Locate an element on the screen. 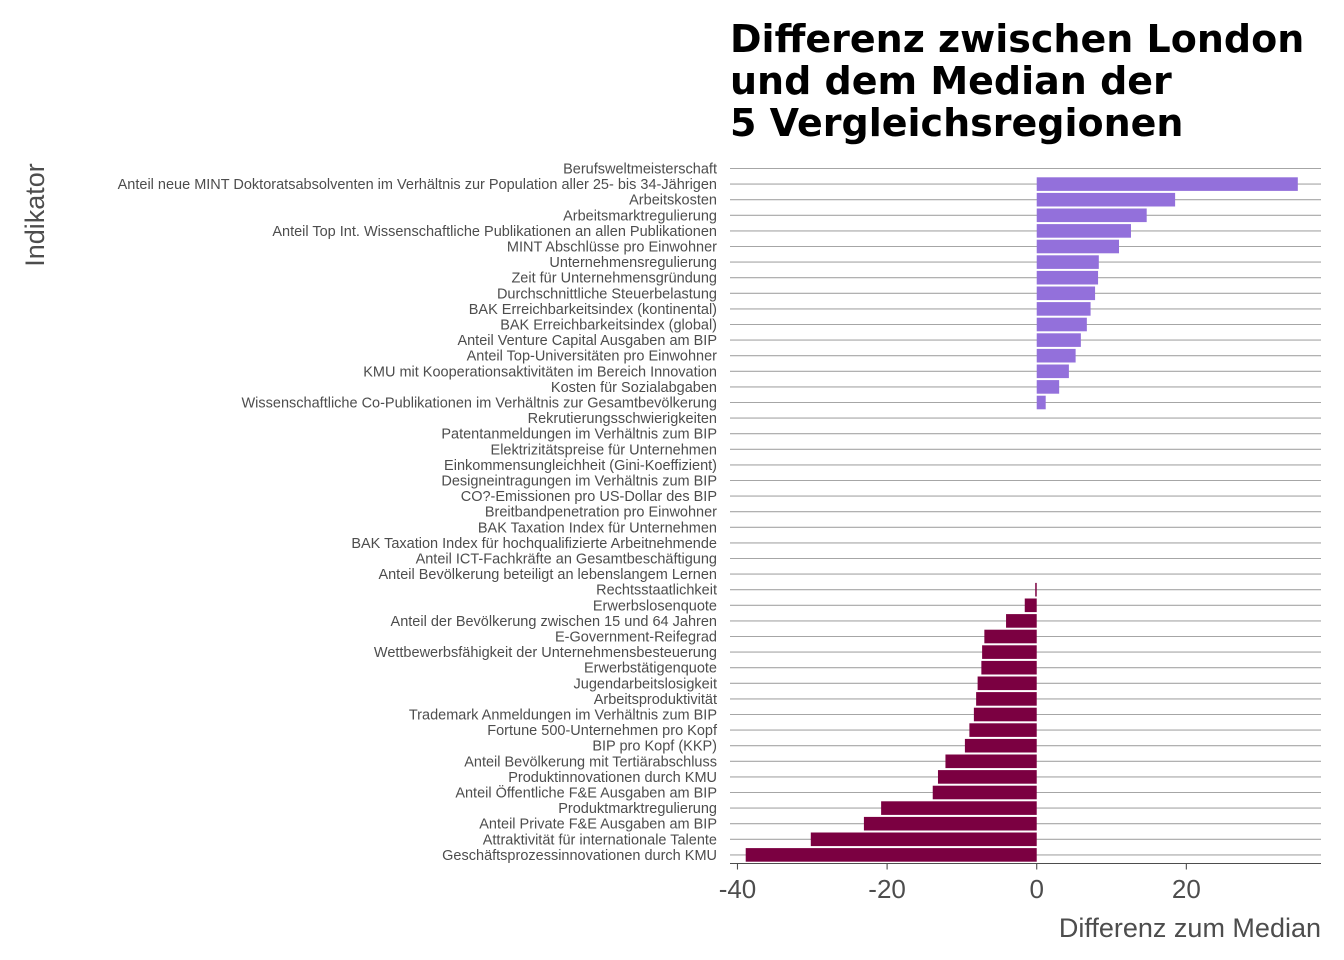  y-axis-title: Indikator is located at coordinates (35, 215).